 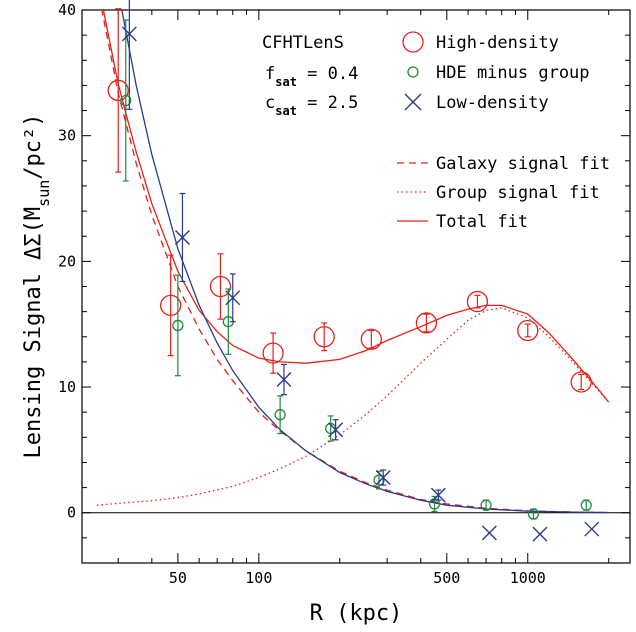 I want to click on legend-label-hde-minus-group: HDE minus group, so click(x=513, y=73).